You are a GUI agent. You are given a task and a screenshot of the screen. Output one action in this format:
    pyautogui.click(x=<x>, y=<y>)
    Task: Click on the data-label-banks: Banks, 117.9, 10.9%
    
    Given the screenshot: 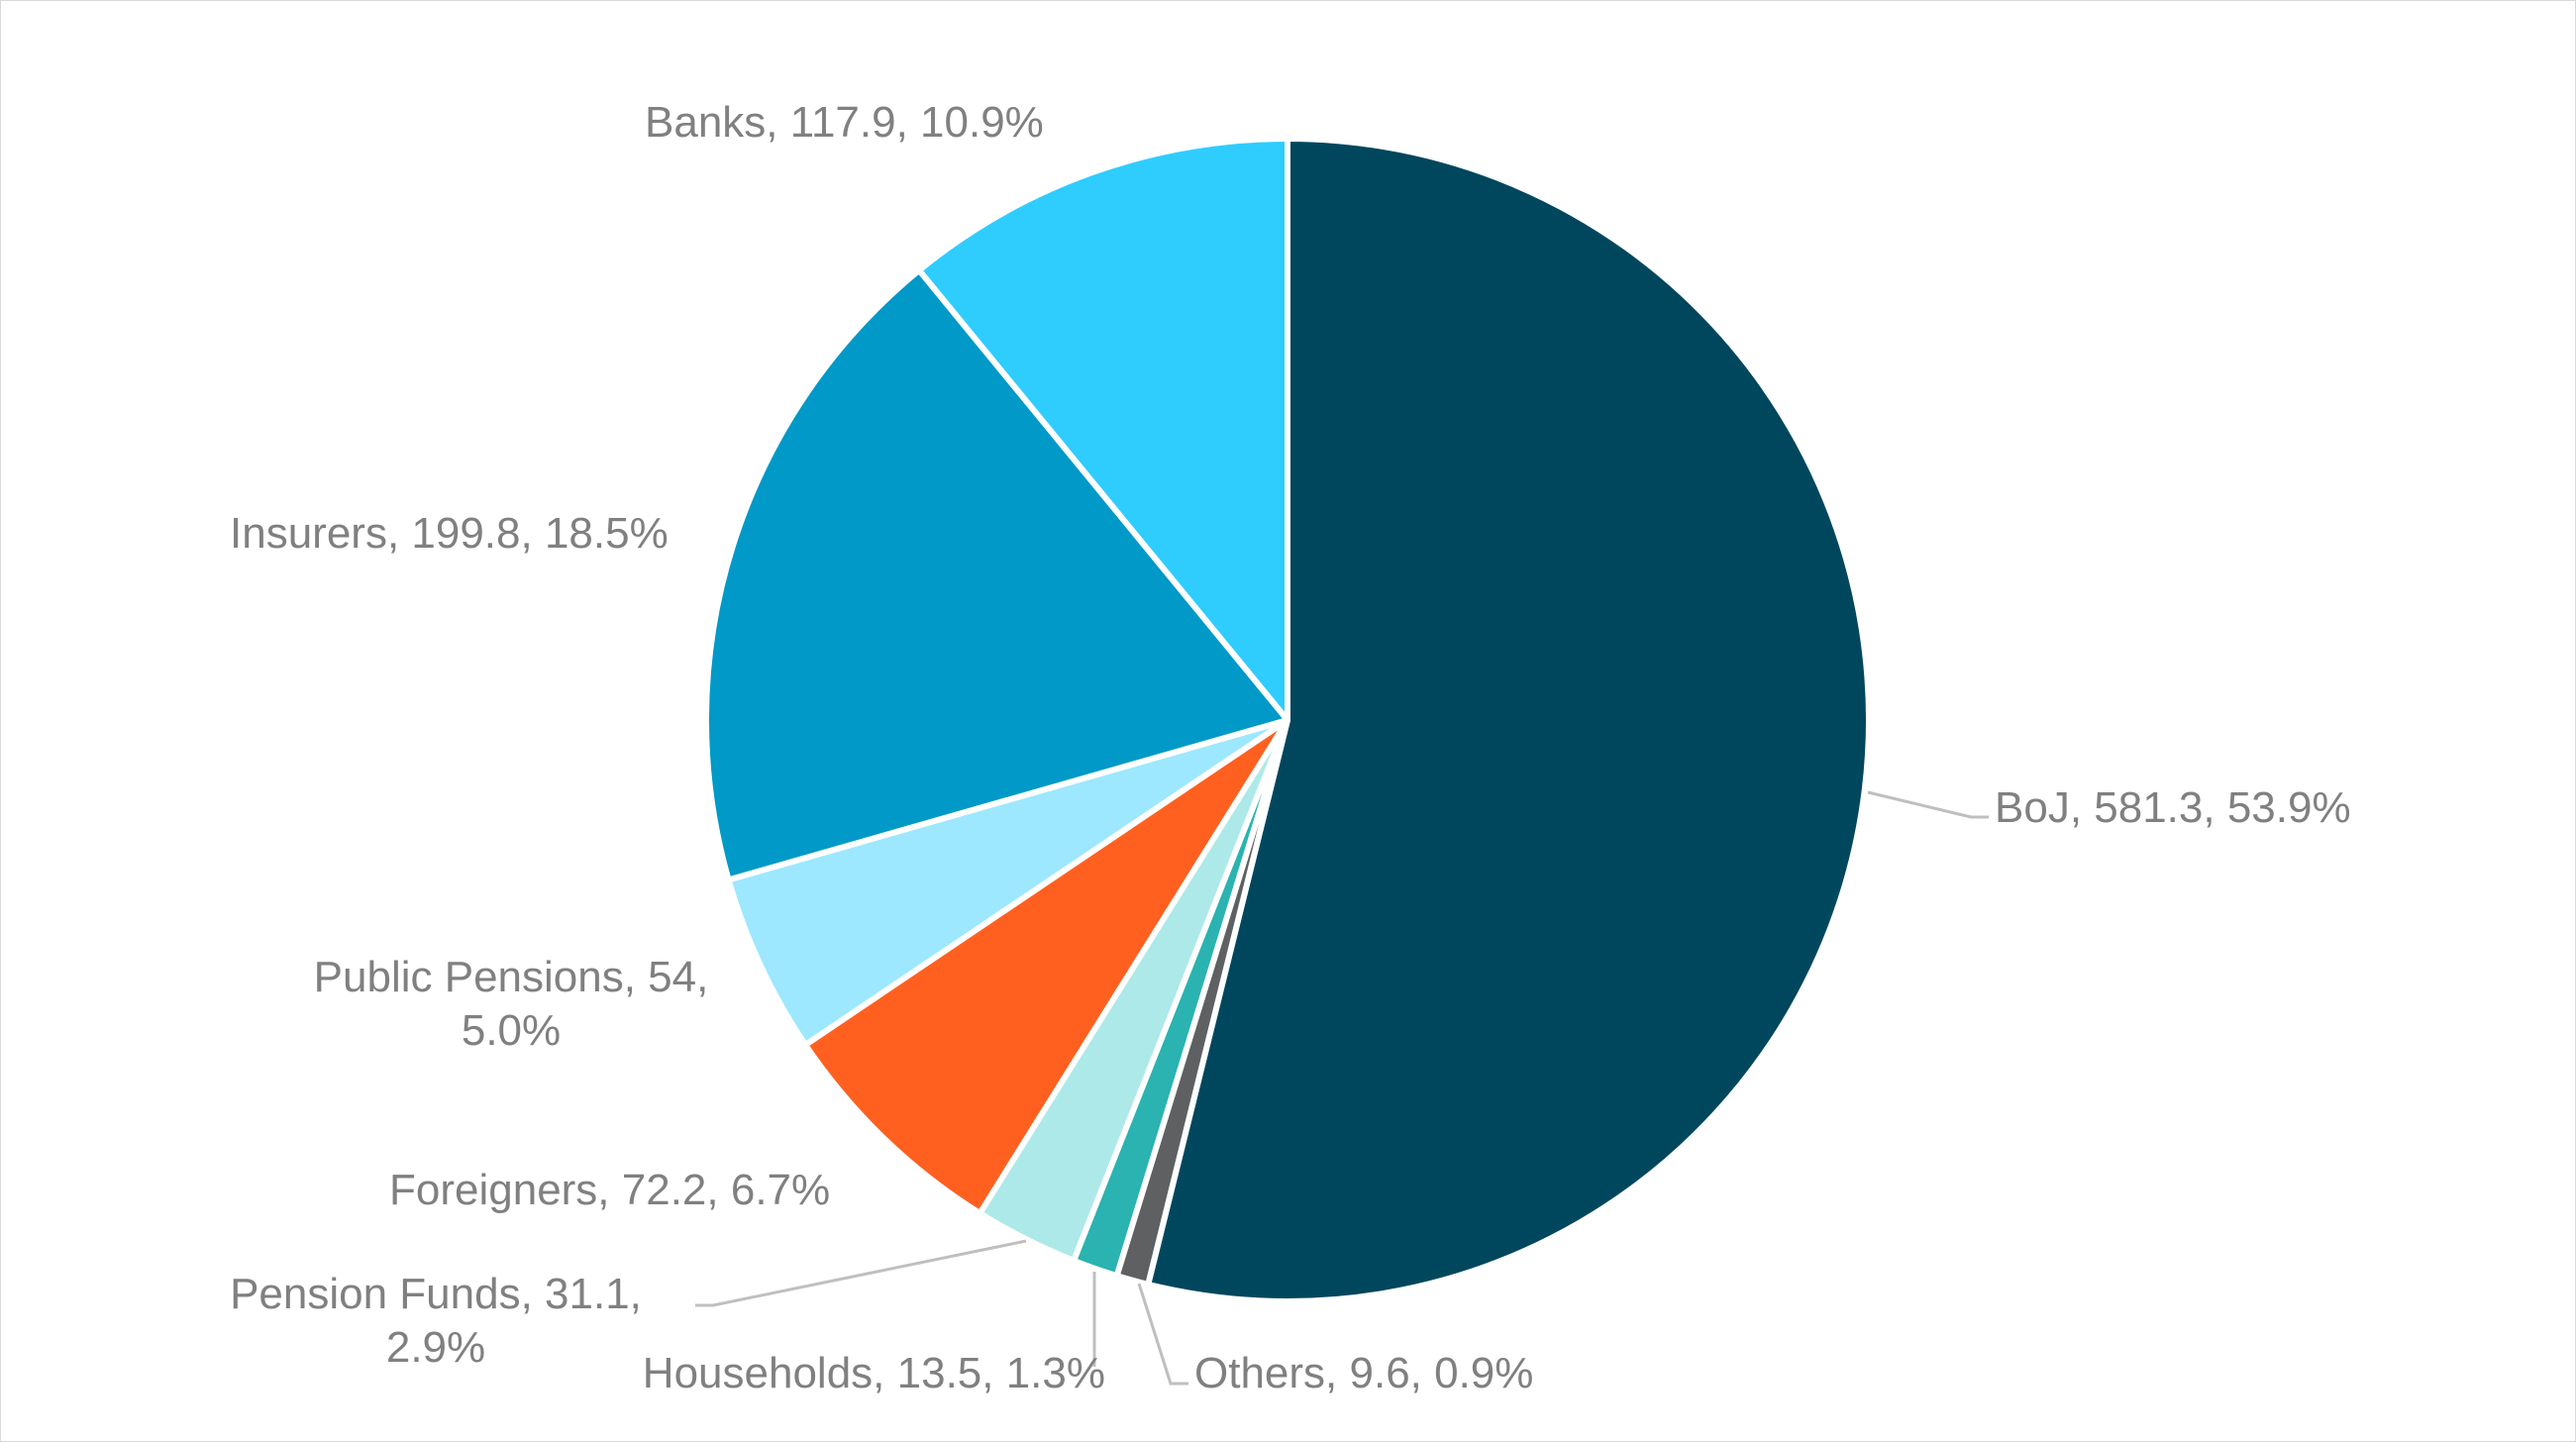 What is the action you would take?
    pyautogui.click(x=844, y=122)
    